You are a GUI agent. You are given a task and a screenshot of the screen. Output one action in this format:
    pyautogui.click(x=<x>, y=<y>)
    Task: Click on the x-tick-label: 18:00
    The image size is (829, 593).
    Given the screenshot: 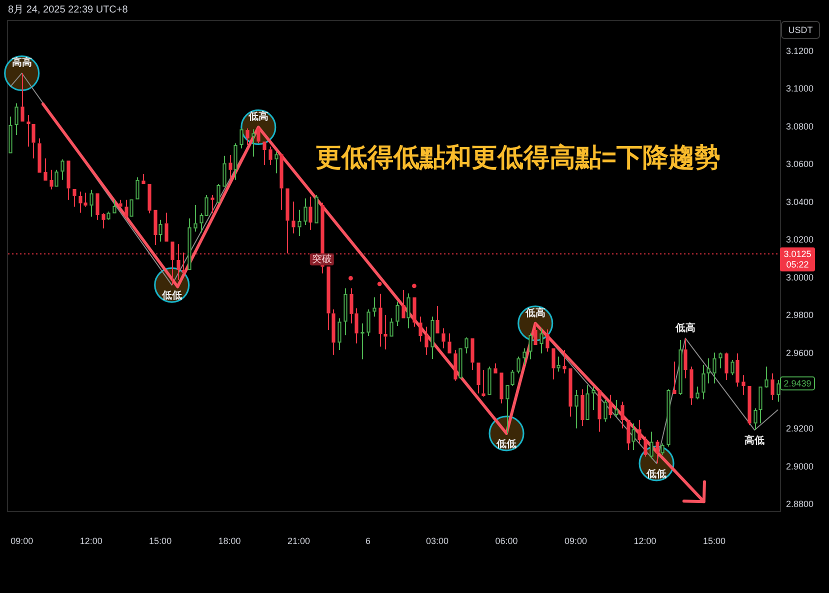 What is the action you would take?
    pyautogui.click(x=229, y=541)
    